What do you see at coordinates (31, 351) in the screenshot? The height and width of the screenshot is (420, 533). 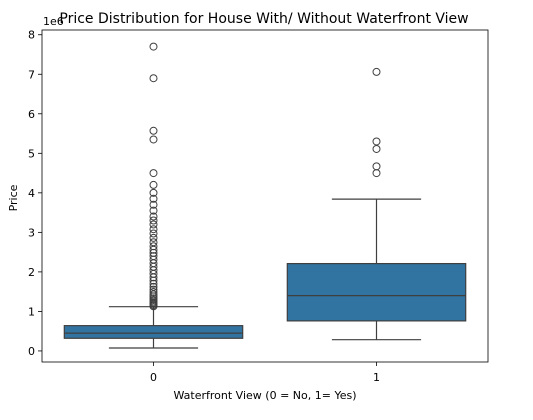 I see `y-tick-label: 0` at bounding box center [31, 351].